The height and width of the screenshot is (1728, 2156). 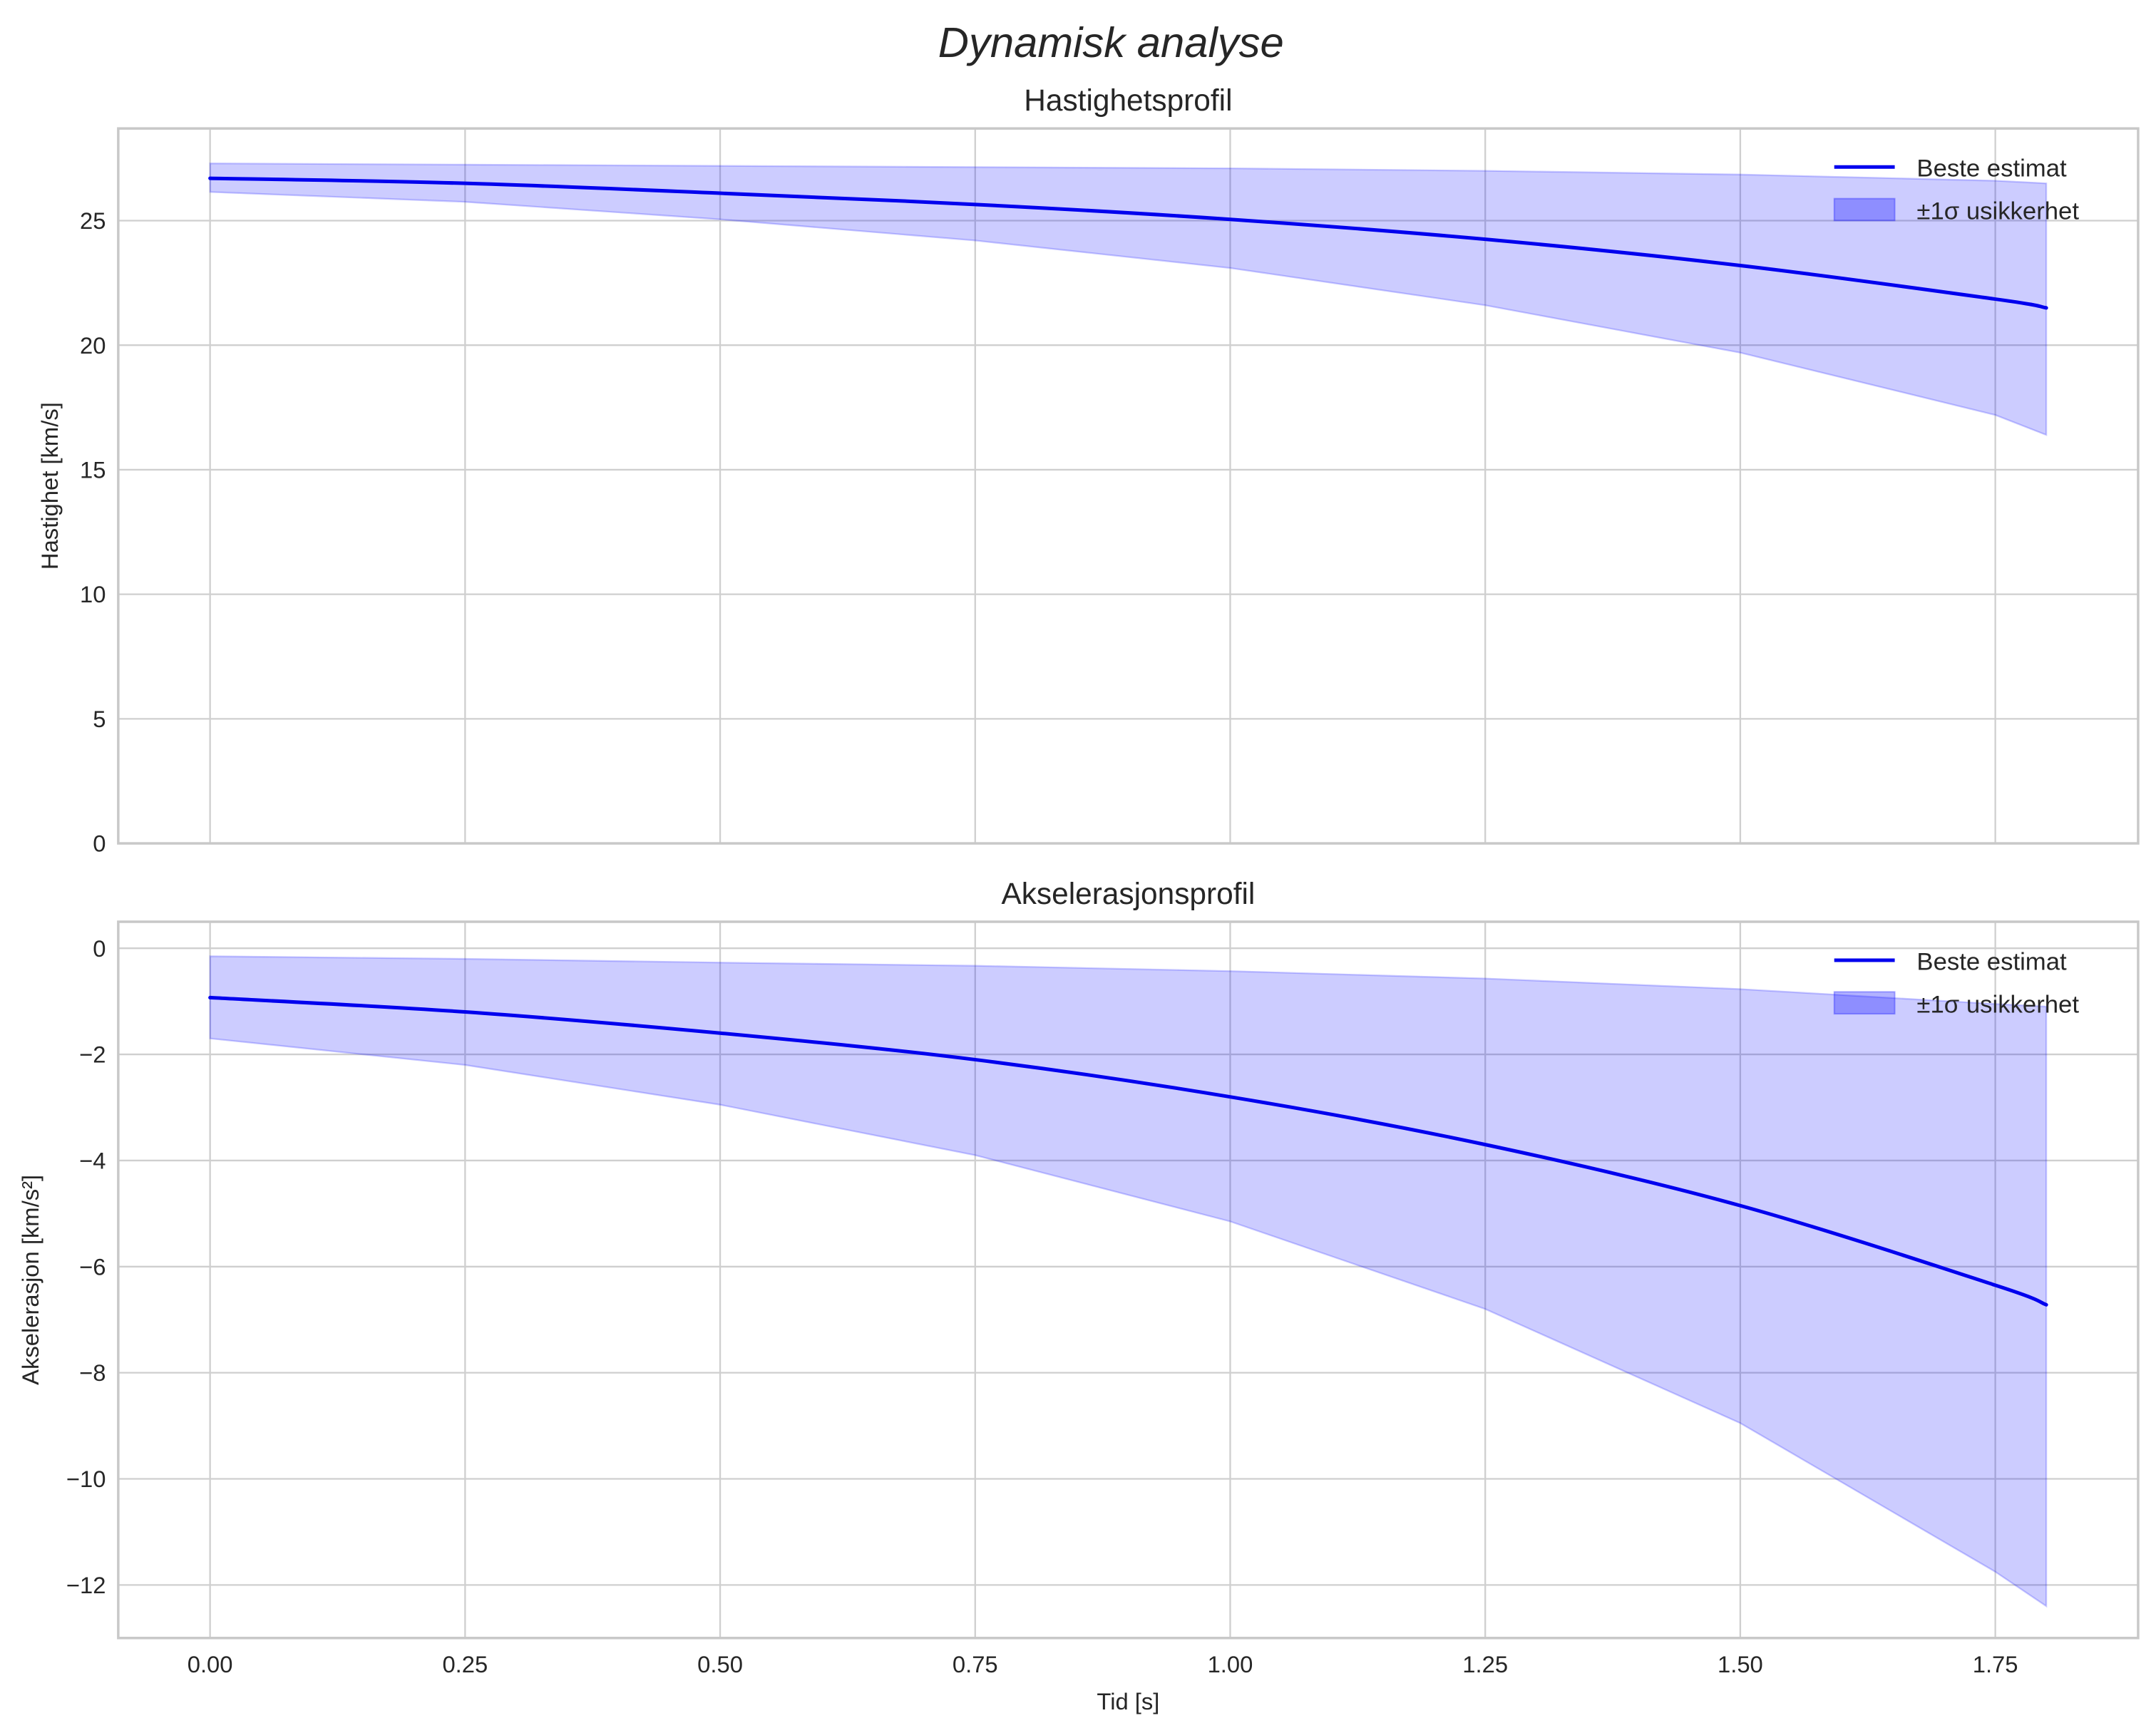 What do you see at coordinates (99, 719) in the screenshot?
I see `y-tick-label: 5` at bounding box center [99, 719].